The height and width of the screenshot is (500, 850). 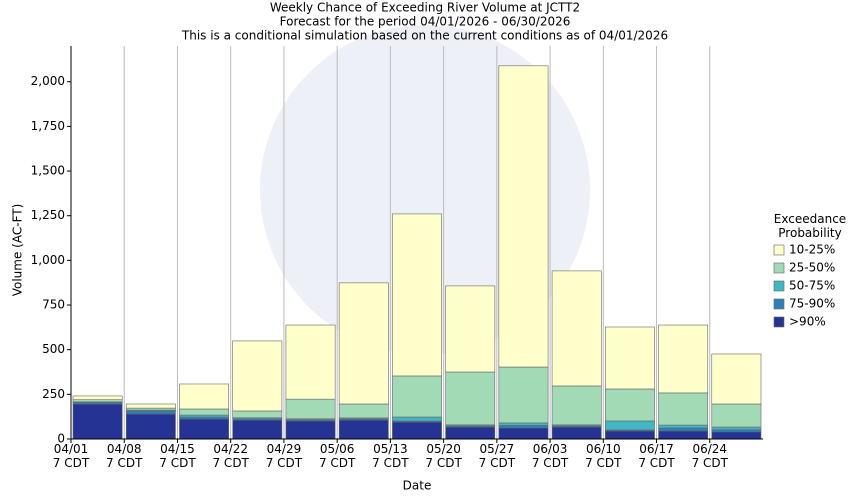 I want to click on x-tick-label: 04/01 7 CDT, so click(x=71, y=456).